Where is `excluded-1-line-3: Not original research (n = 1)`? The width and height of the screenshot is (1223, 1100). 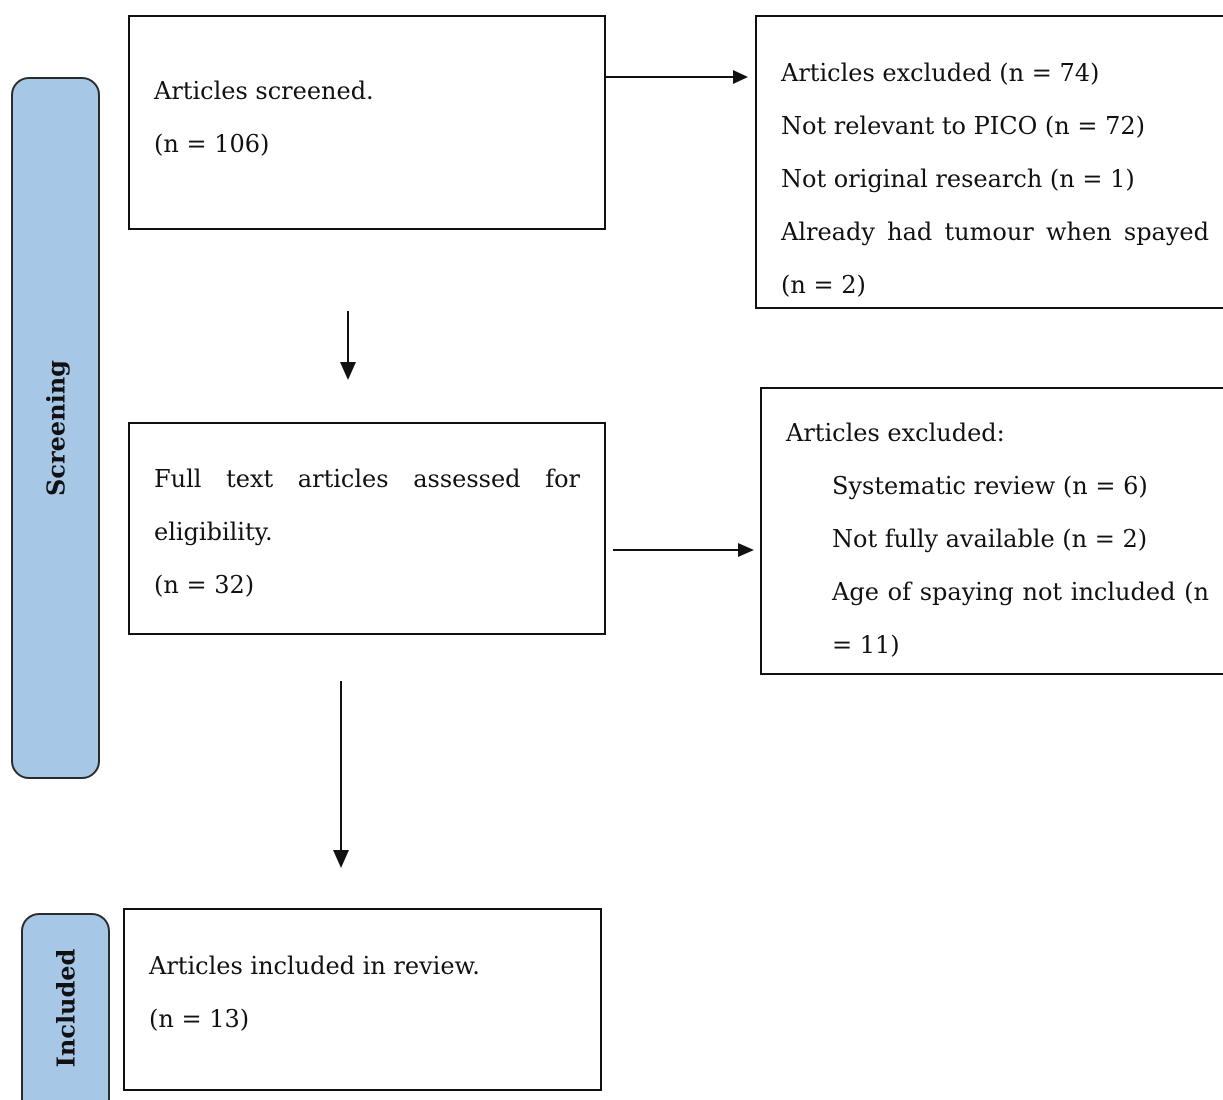 excluded-1-line-3: Not original research (n = 1) is located at coordinates (958, 179).